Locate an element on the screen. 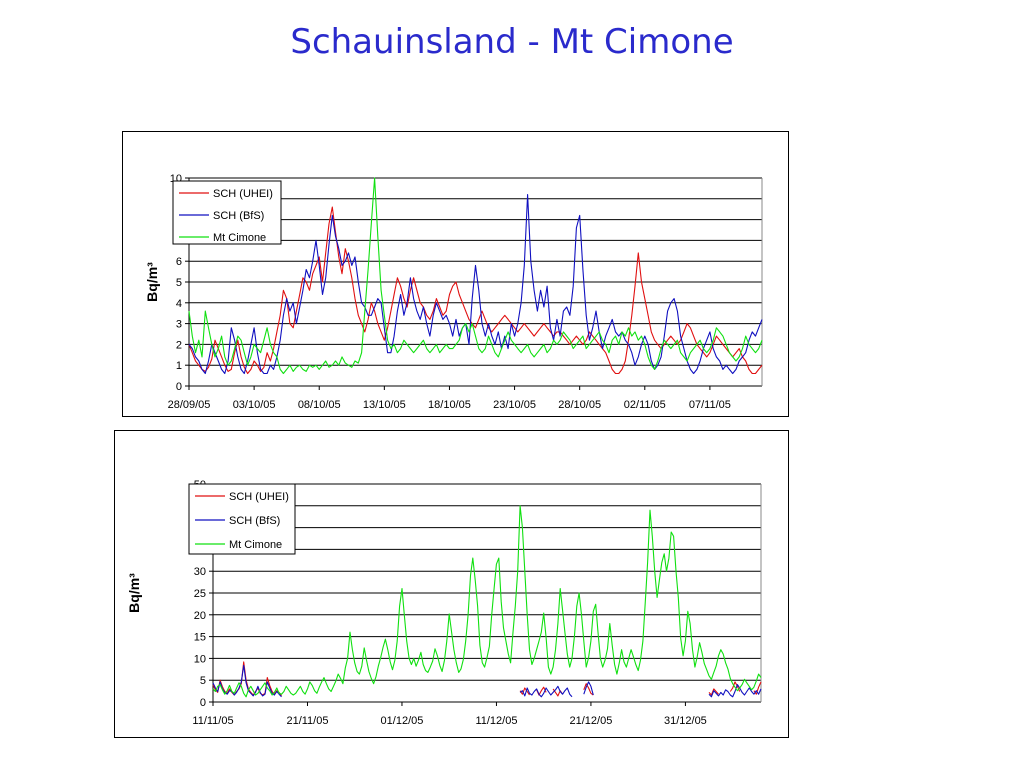 The width and height of the screenshot is (1024, 768). x-tick-label: 07/11/05 is located at coordinates (710, 405).